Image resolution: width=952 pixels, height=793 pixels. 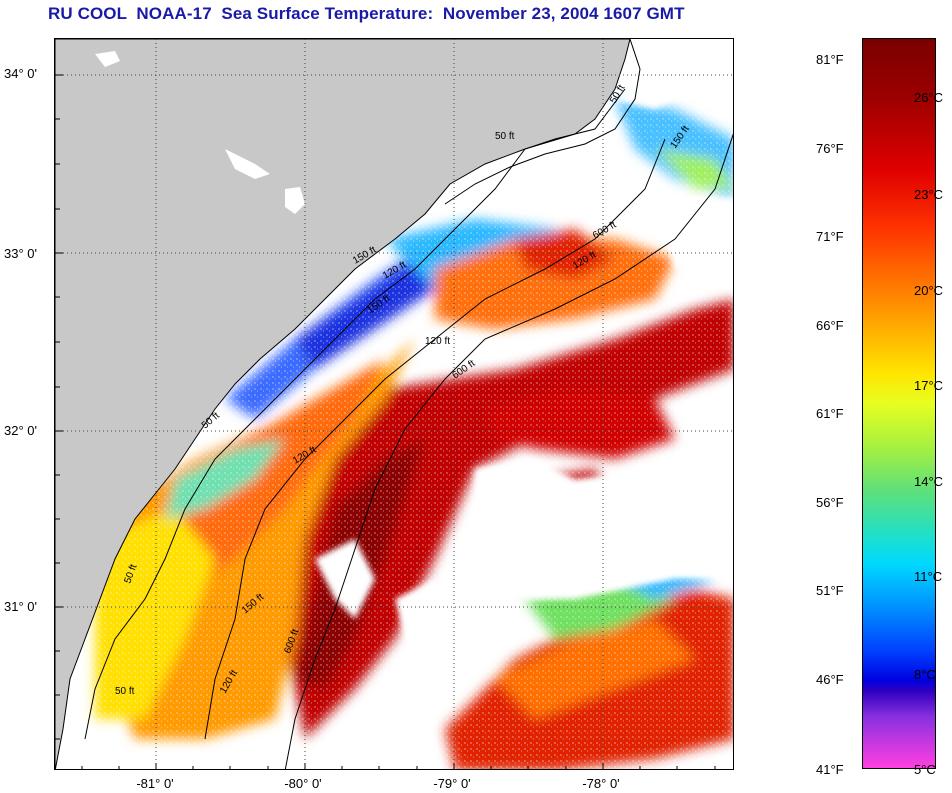 What do you see at coordinates (928, 576) in the screenshot?
I see `colorbar-c-11: 11°C` at bounding box center [928, 576].